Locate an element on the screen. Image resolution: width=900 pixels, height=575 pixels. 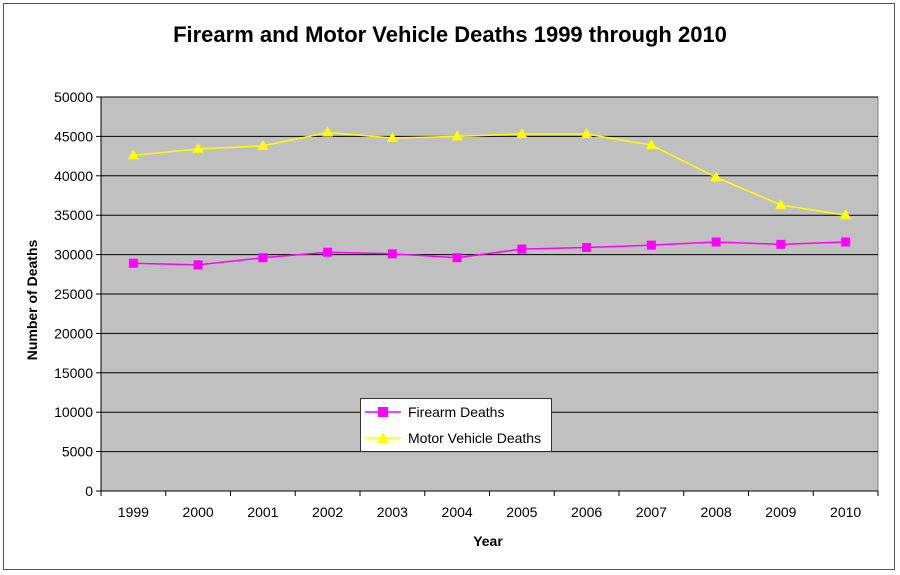
point-firearm-deaths-2005 is located at coordinates (522, 249).